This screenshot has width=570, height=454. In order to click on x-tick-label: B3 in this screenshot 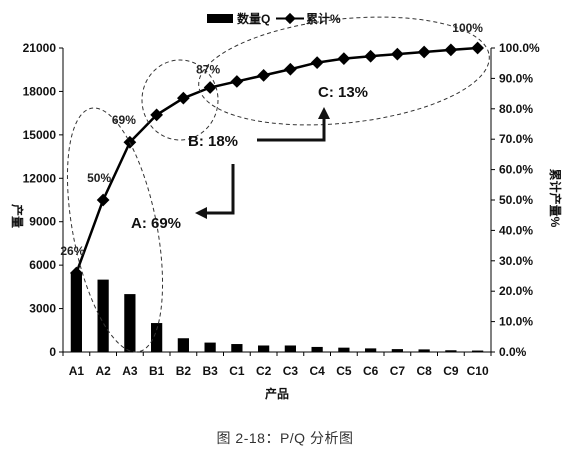, I will do `click(210, 371)`.